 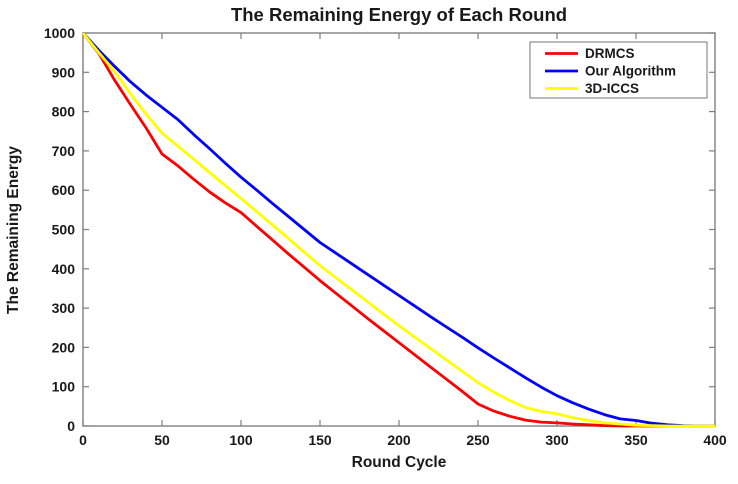 I want to click on y-tick-label: 500, so click(x=64, y=230).